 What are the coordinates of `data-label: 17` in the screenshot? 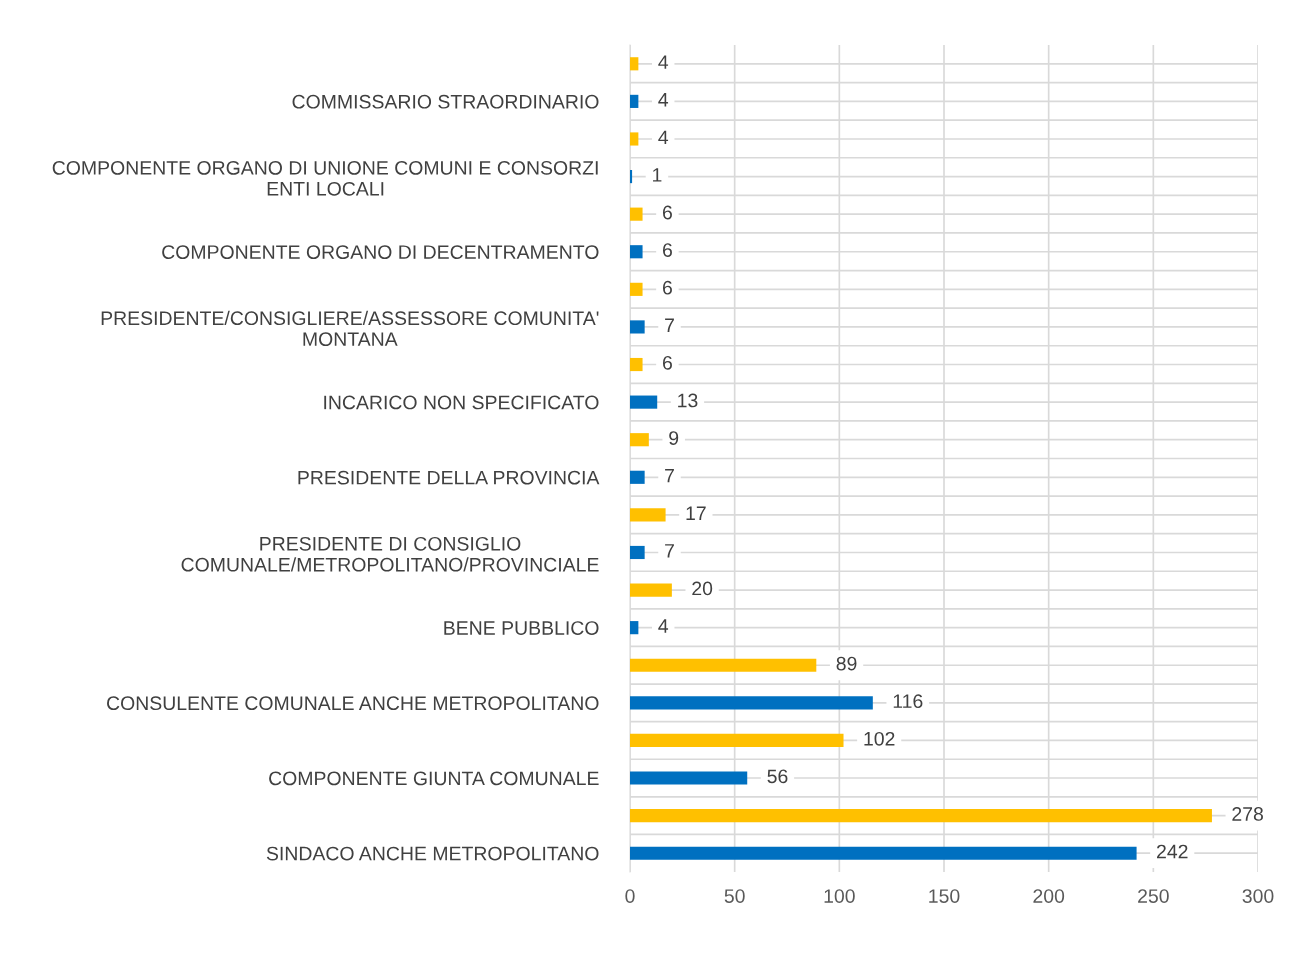 It's located at (696, 513).